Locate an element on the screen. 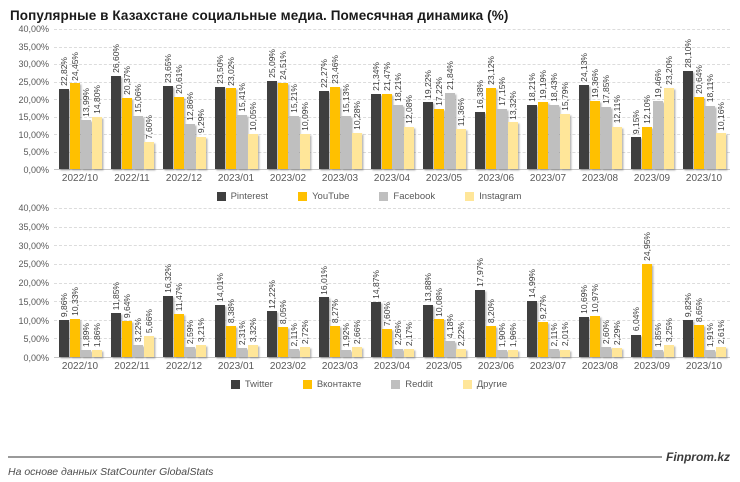  bar-value-label: 15,41% is located at coordinates (241, 98).